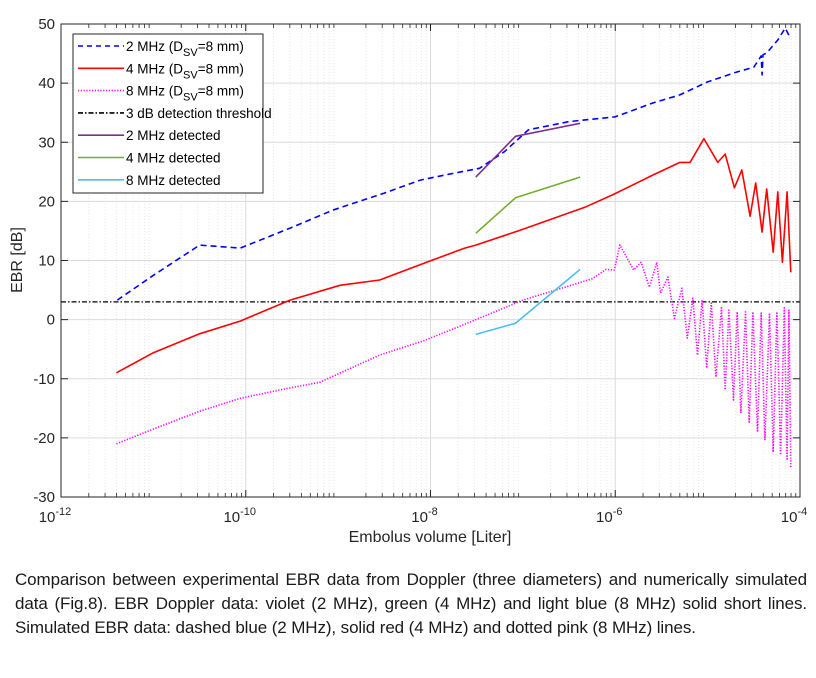 The image size is (816, 678). Describe the element at coordinates (44, 379) in the screenshot. I see `y-tick-label: -10` at that location.